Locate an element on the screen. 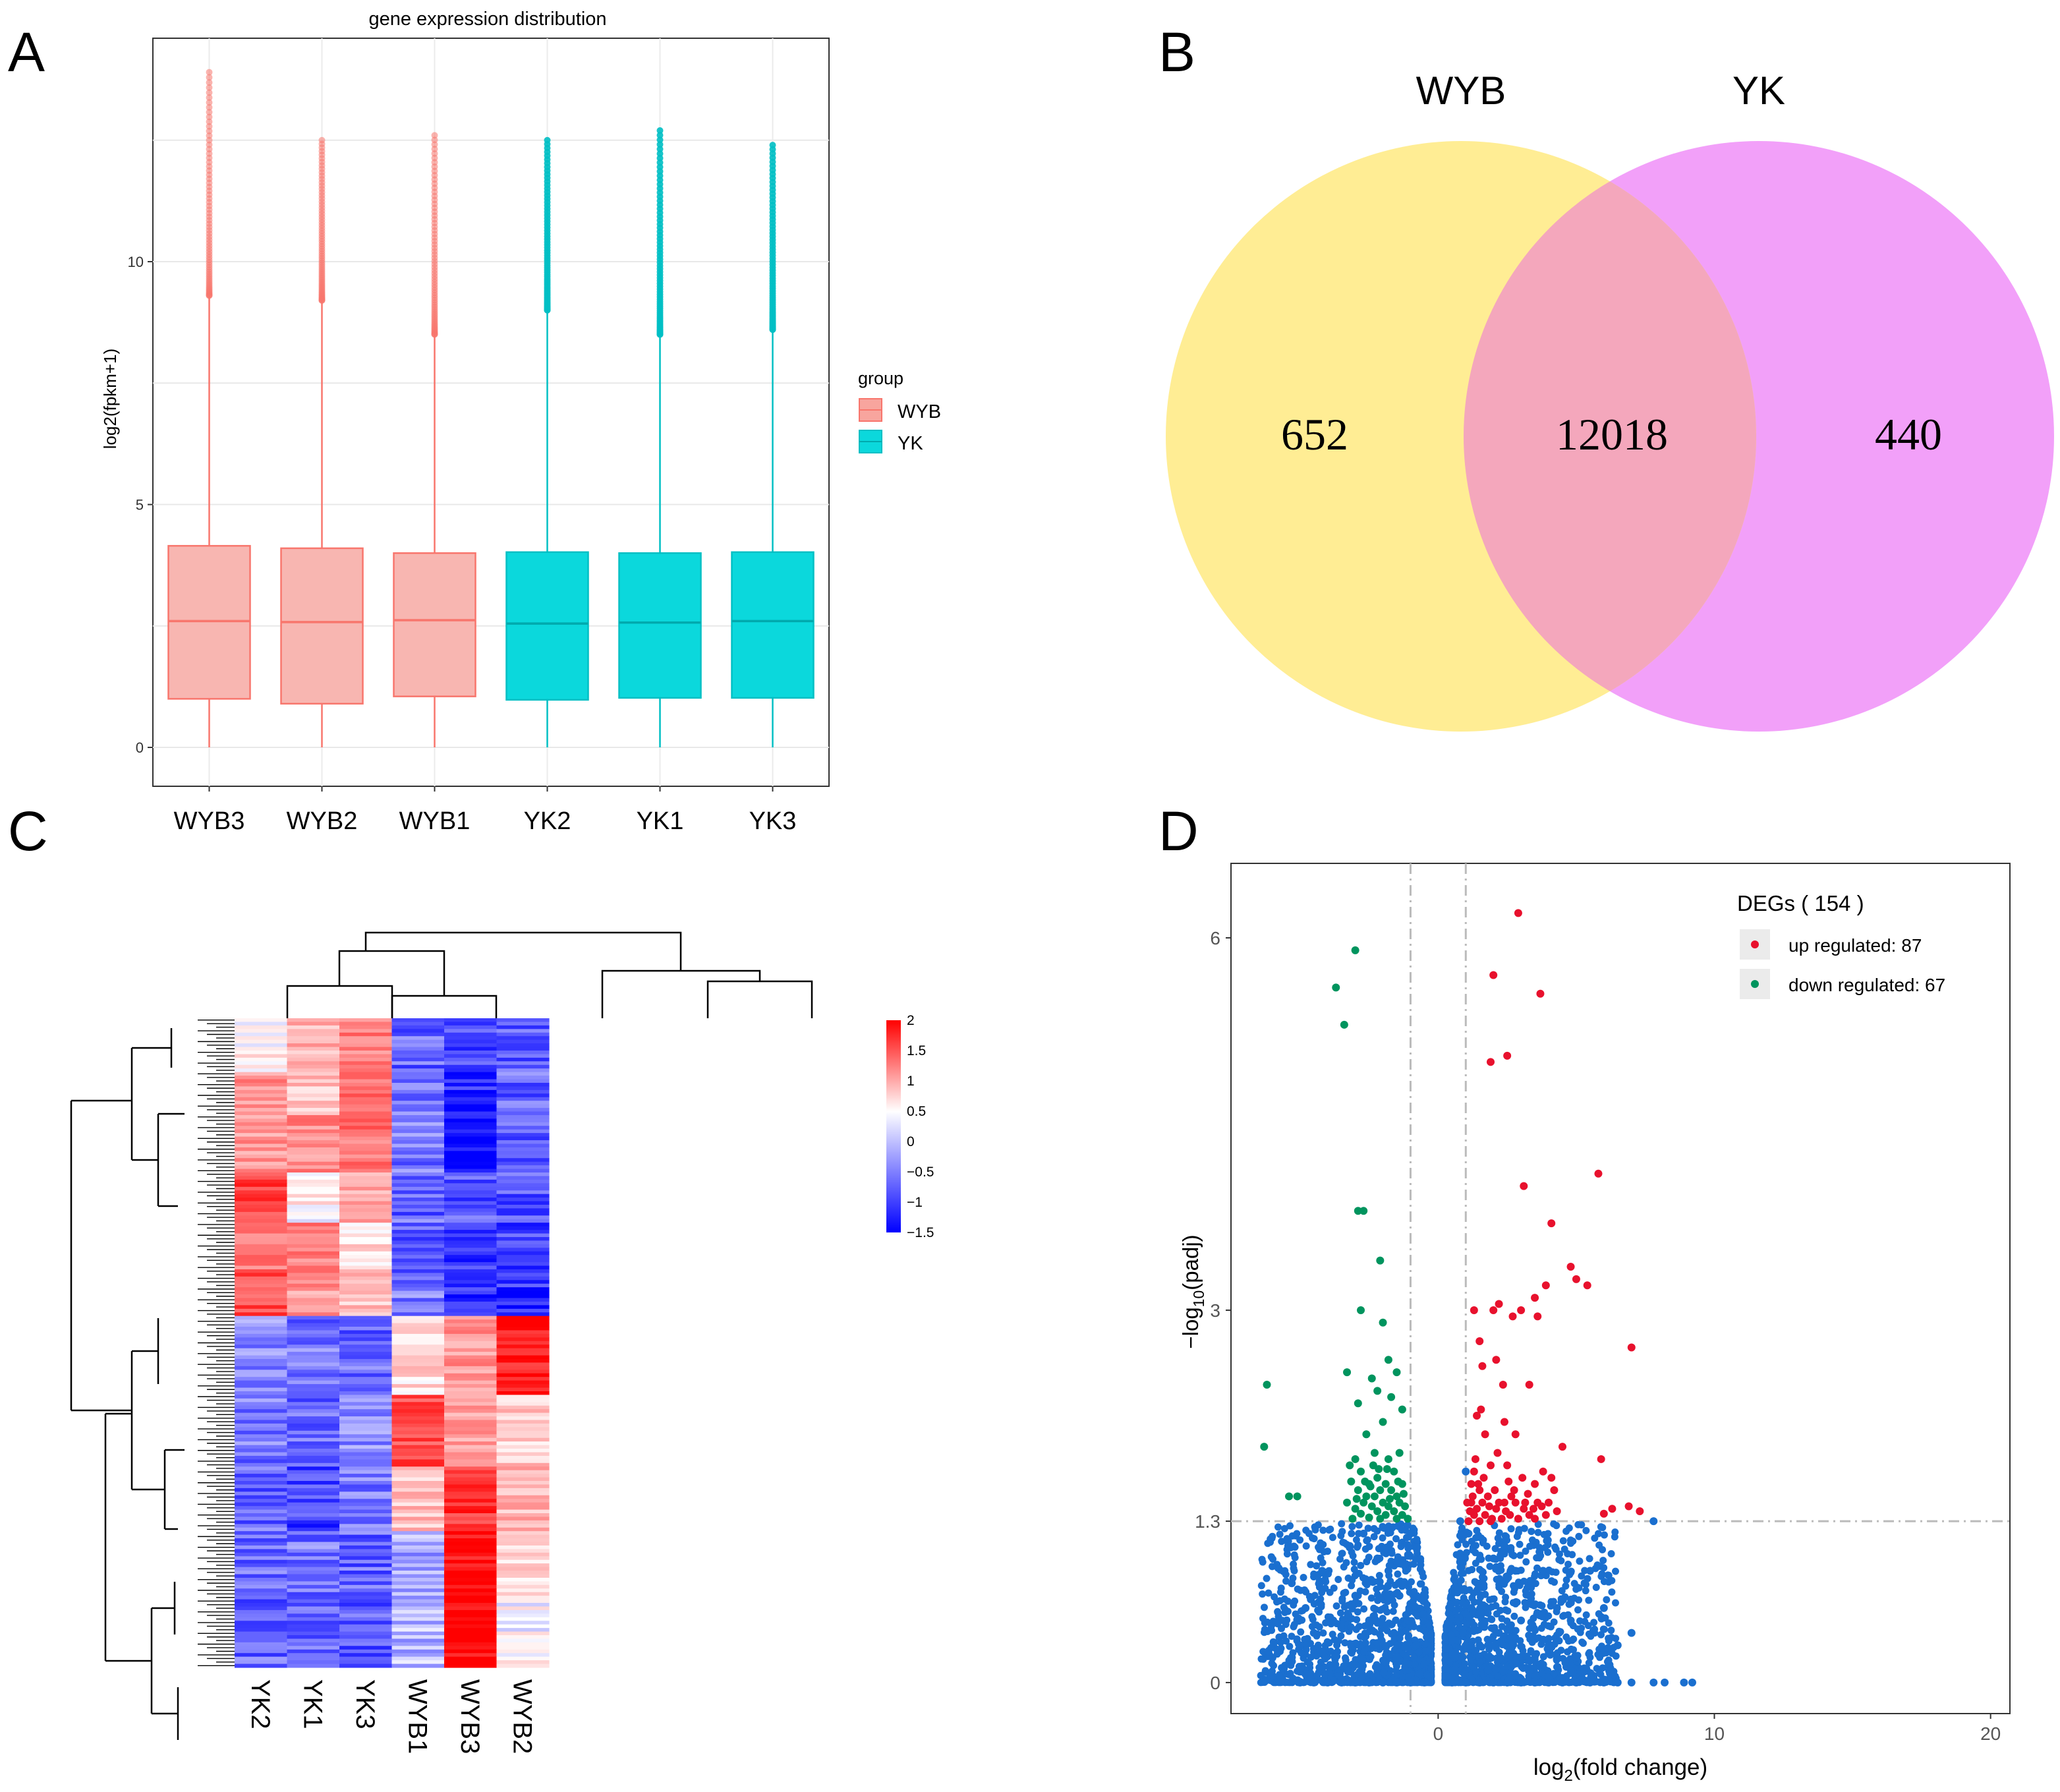 The height and width of the screenshot is (1792, 2060). box-wyb3 is located at coordinates (209, 622).